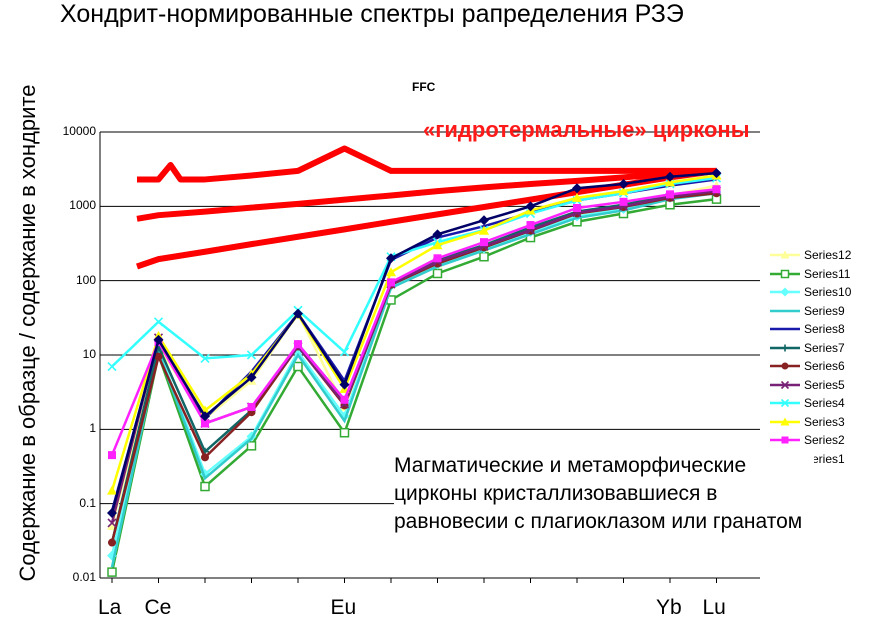 The width and height of the screenshot is (871, 639). I want to click on legend-label: Series11, so click(827, 273).